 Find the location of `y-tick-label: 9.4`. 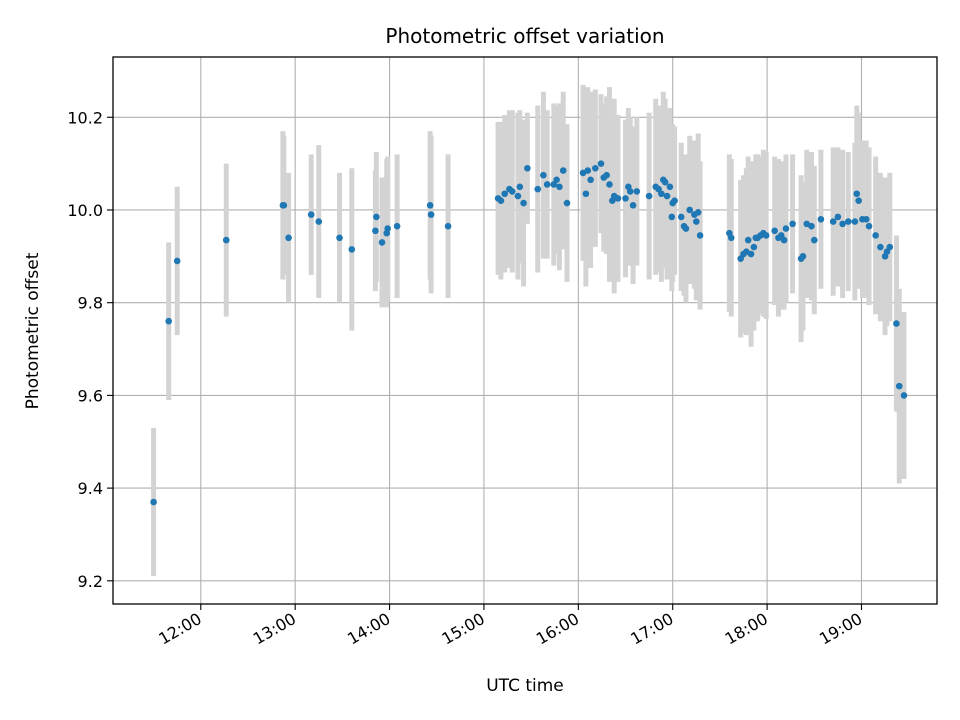

y-tick-label: 9.4 is located at coordinates (90, 488).